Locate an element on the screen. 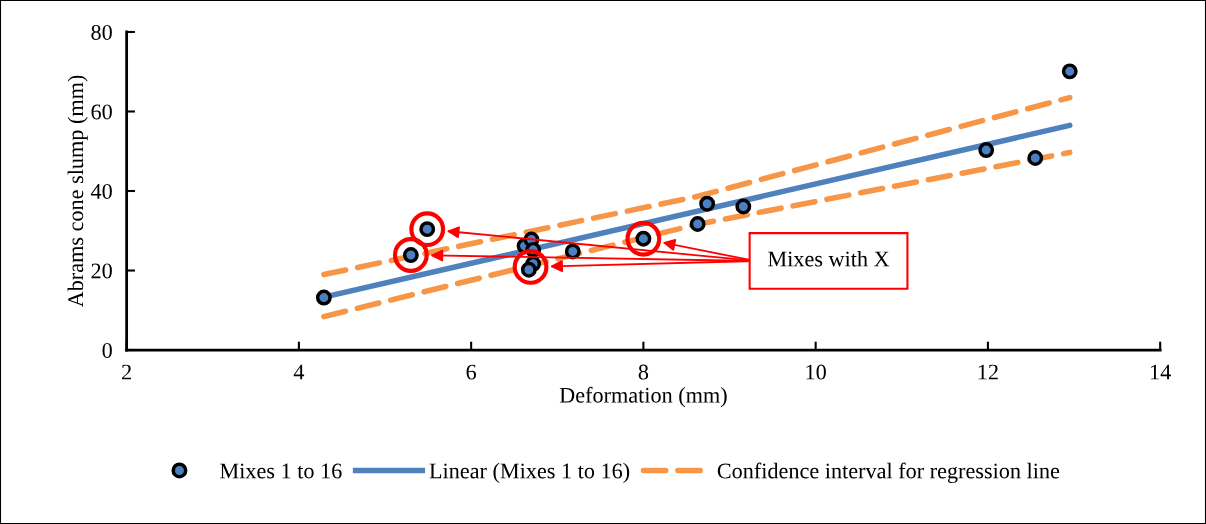 This screenshot has height=524, width=1206. y-tick-label: 0 is located at coordinates (107, 350).